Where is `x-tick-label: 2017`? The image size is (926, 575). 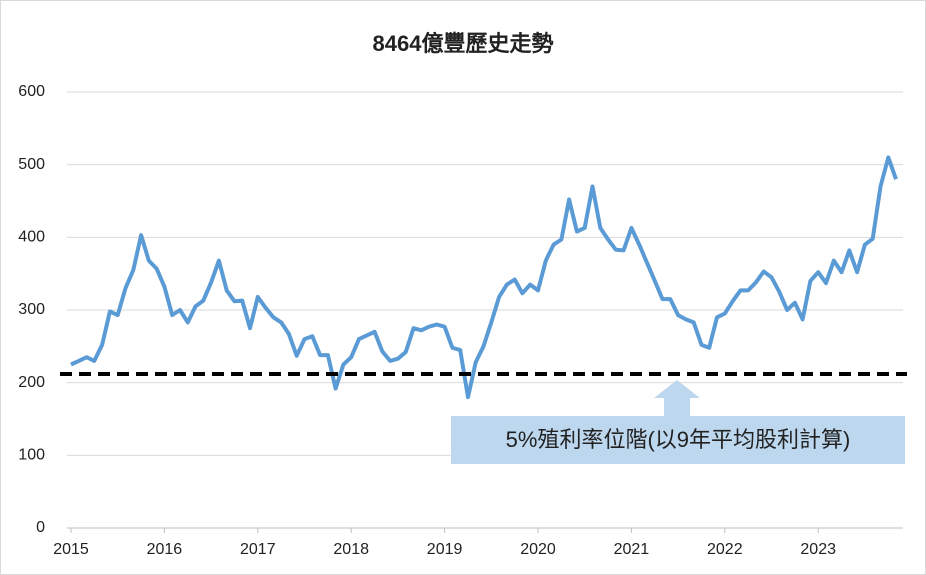 x-tick-label: 2017 is located at coordinates (258, 549).